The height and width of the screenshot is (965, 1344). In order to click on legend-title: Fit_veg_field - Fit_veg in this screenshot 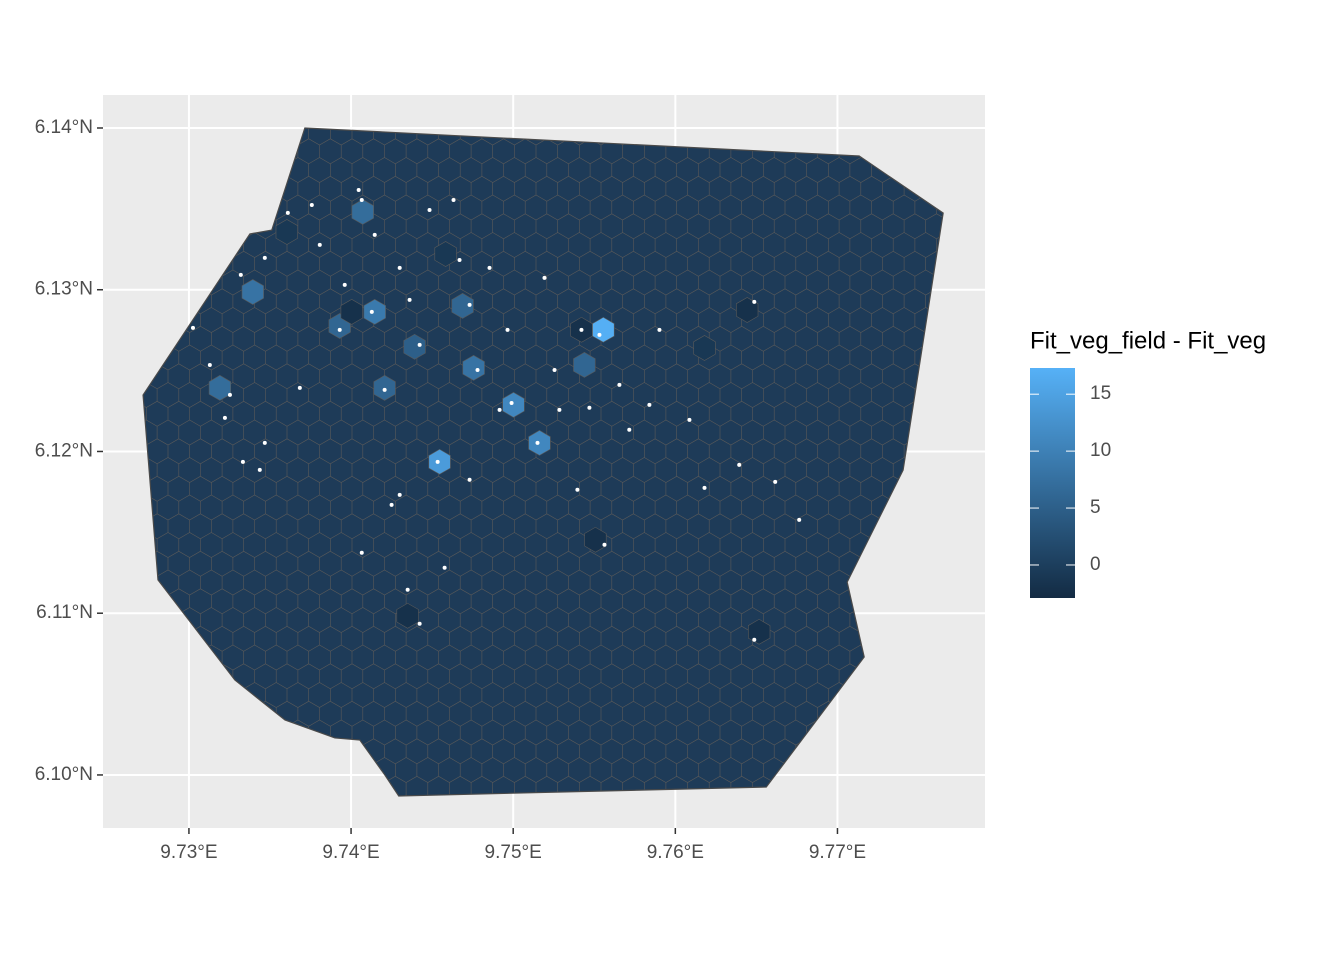, I will do `click(1148, 340)`.